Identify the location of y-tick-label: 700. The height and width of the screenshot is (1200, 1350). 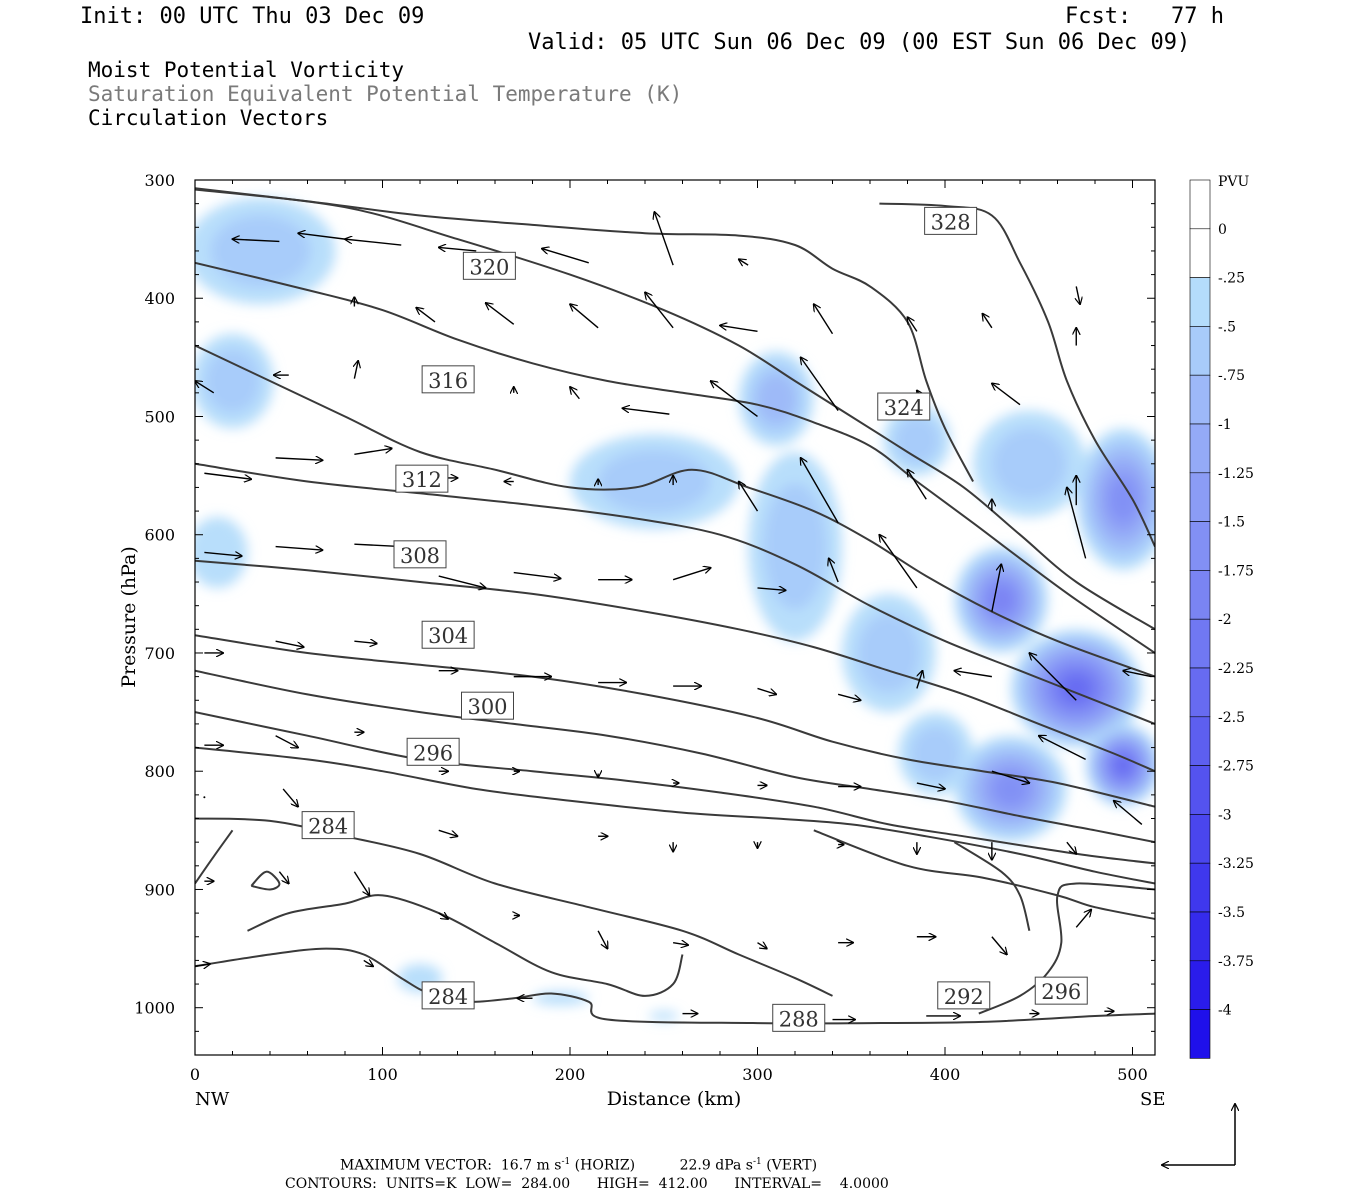
(159, 653).